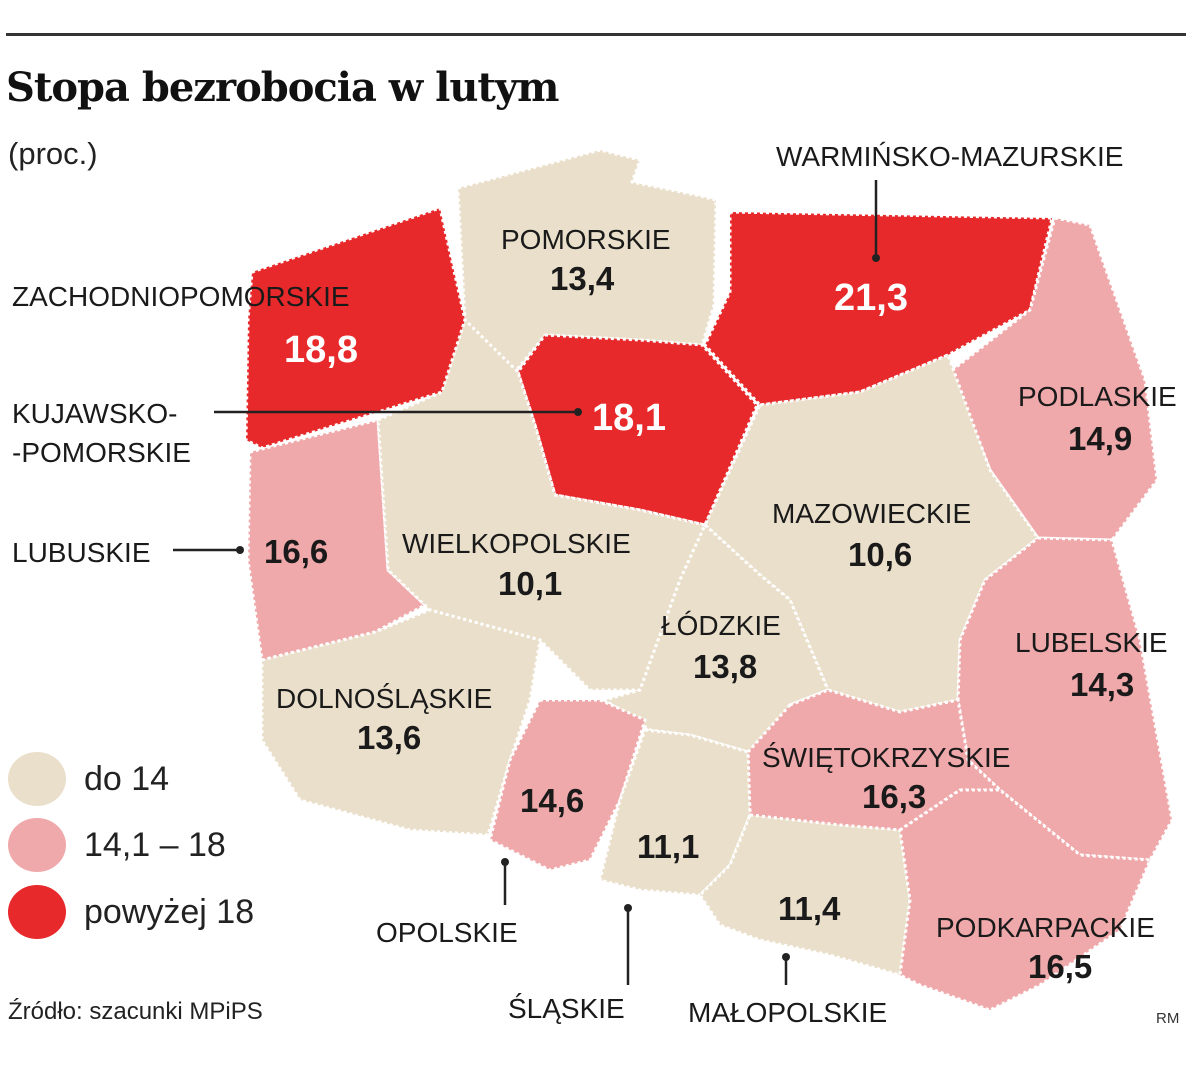 Image resolution: width=1200 pixels, height=1076 pixels. I want to click on region-opolskie, so click(567, 785).